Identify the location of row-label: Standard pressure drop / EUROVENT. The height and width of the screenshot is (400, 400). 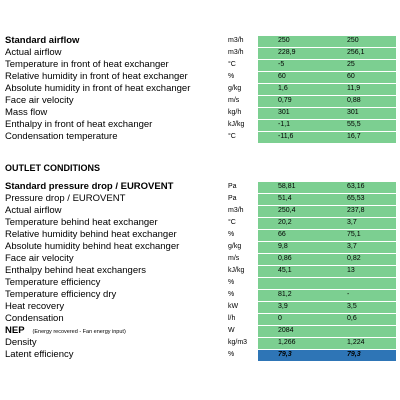
(89, 187).